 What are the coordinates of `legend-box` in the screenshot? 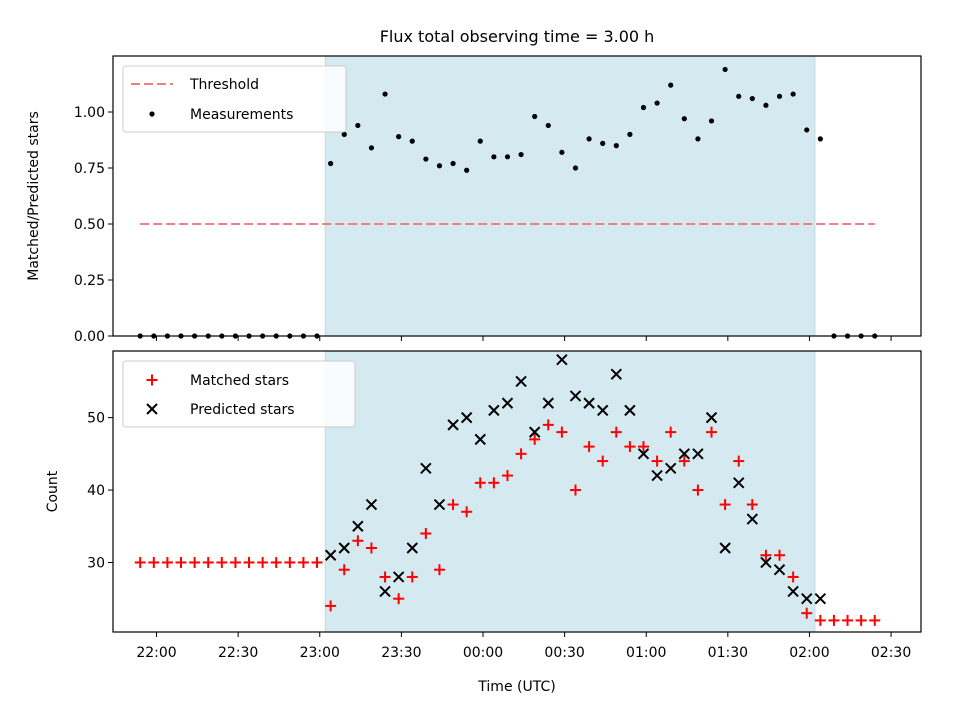 It's located at (239, 394).